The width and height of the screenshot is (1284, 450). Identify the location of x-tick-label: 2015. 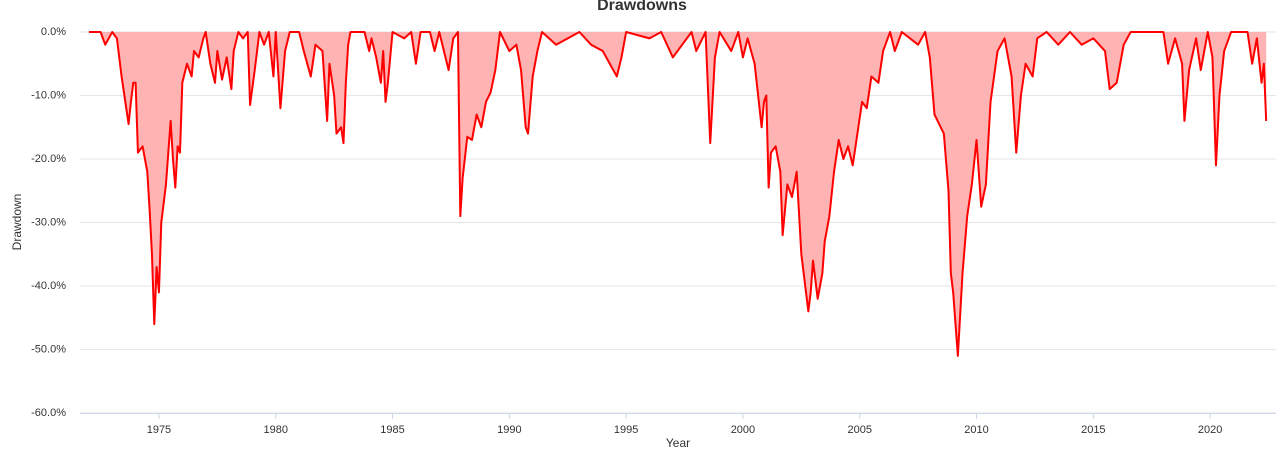
(1093, 430).